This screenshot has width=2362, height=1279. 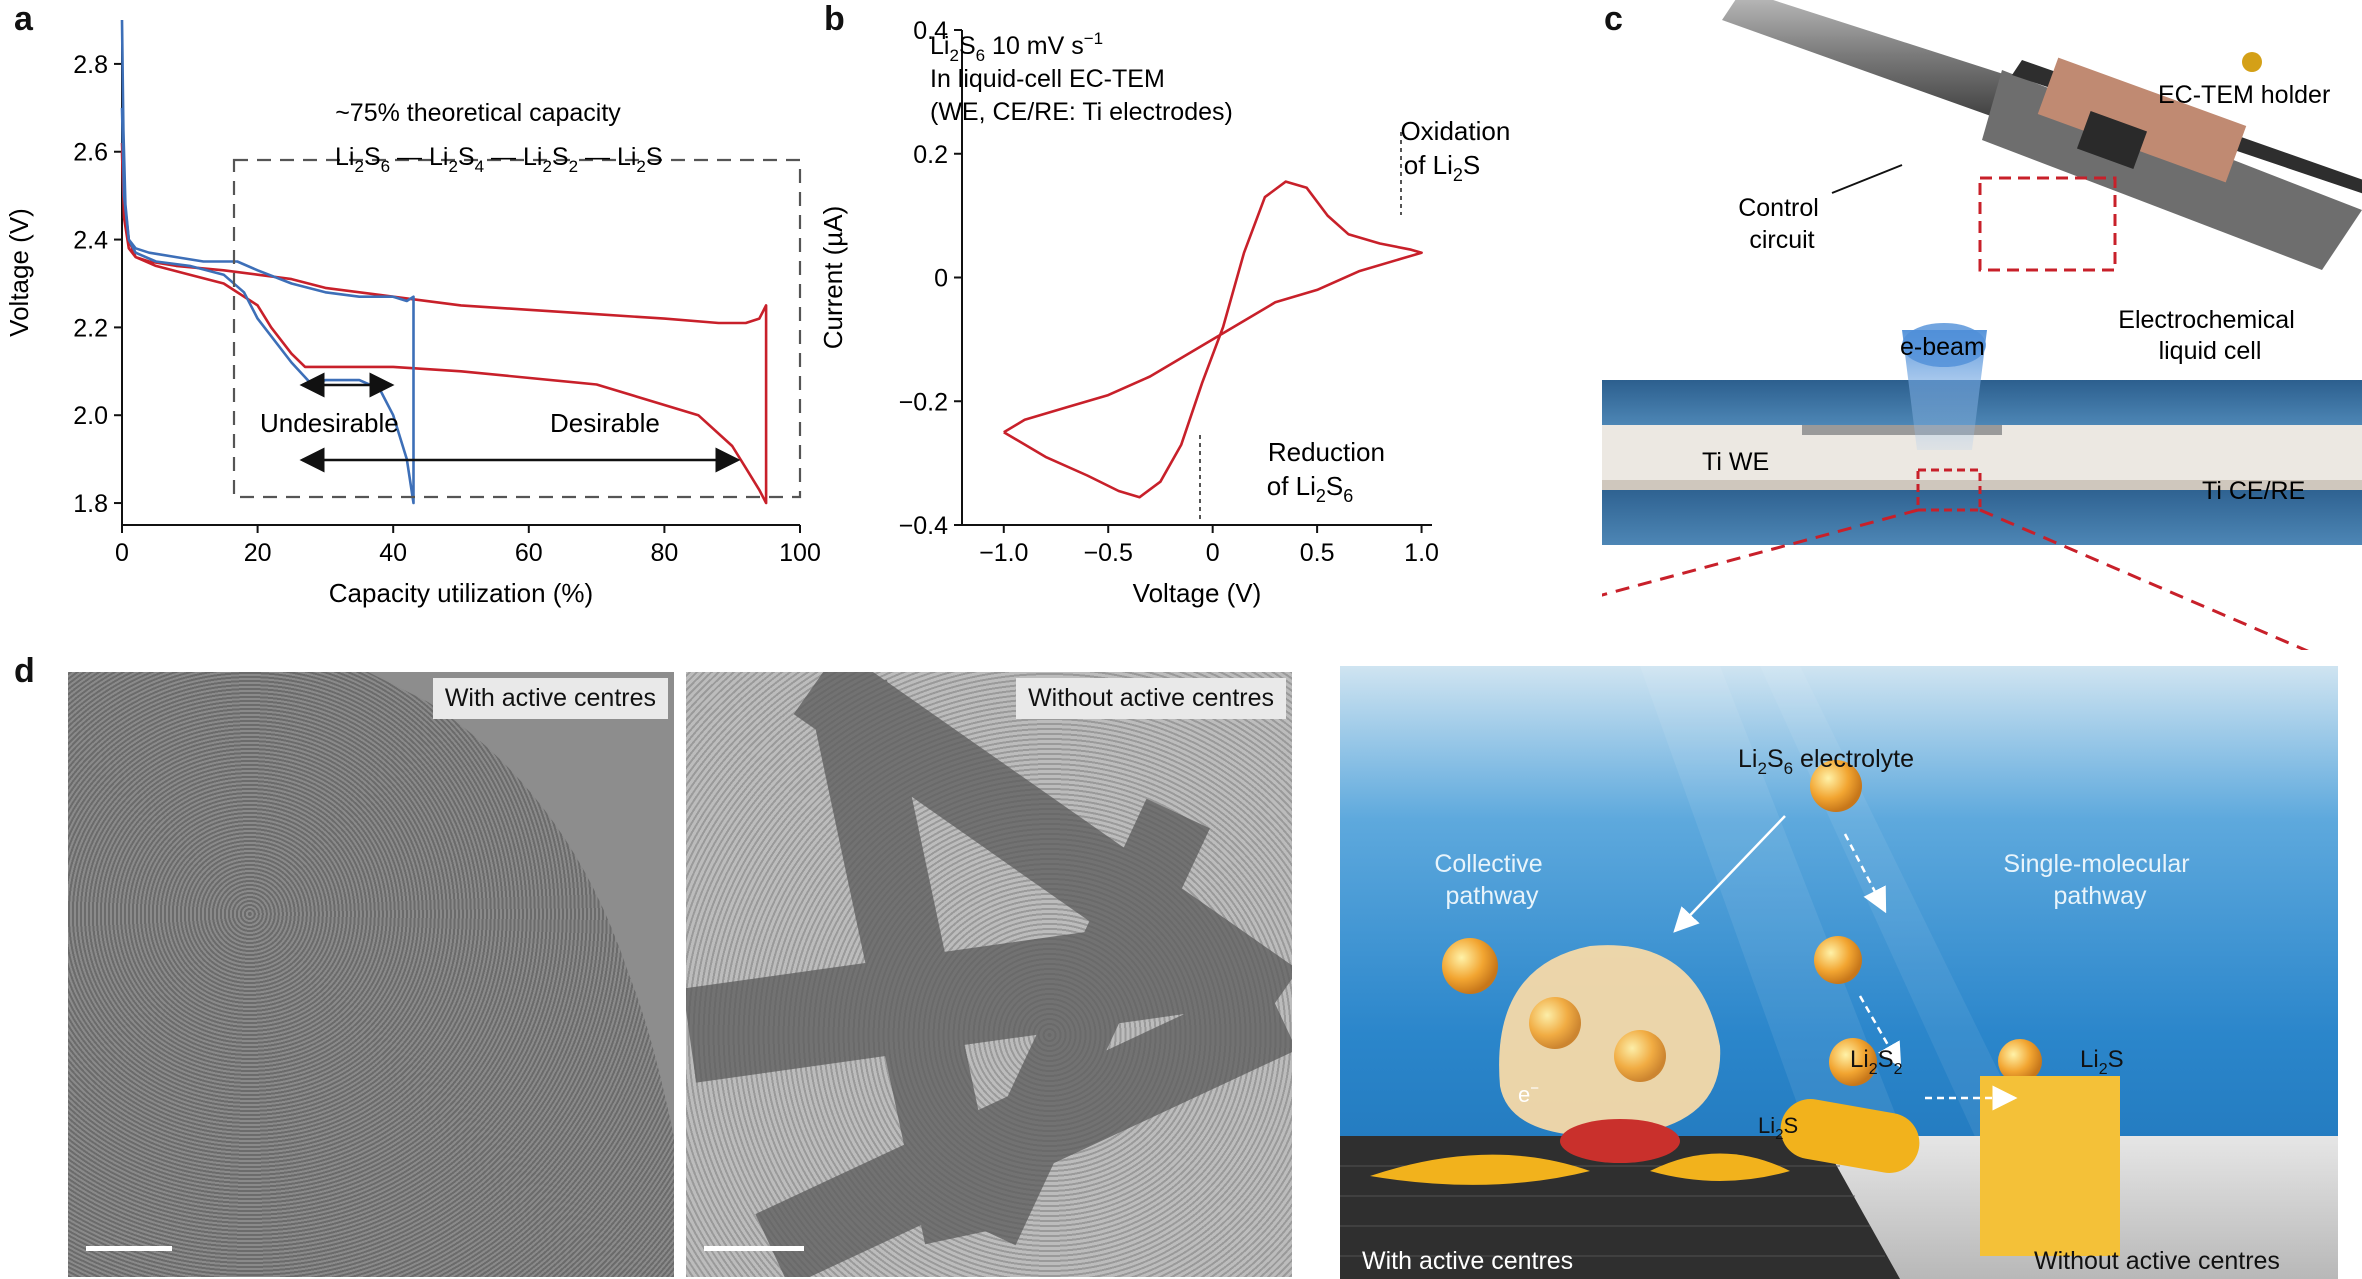 What do you see at coordinates (1782, 224) in the screenshot?
I see `control-circuit-label: Control circuit` at bounding box center [1782, 224].